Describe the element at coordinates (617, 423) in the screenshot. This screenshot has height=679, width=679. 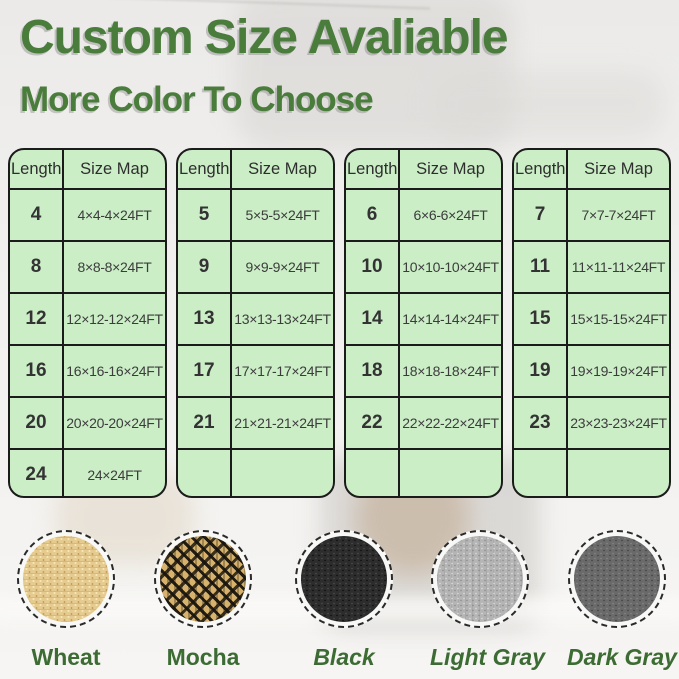
I see `size-map-cell: 23×23-23×24FT` at that location.